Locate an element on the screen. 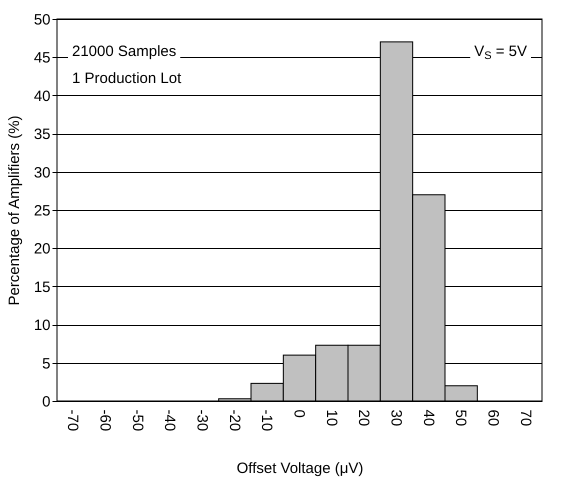 The image size is (569, 500). y-tick-label: 30 is located at coordinates (42, 173).